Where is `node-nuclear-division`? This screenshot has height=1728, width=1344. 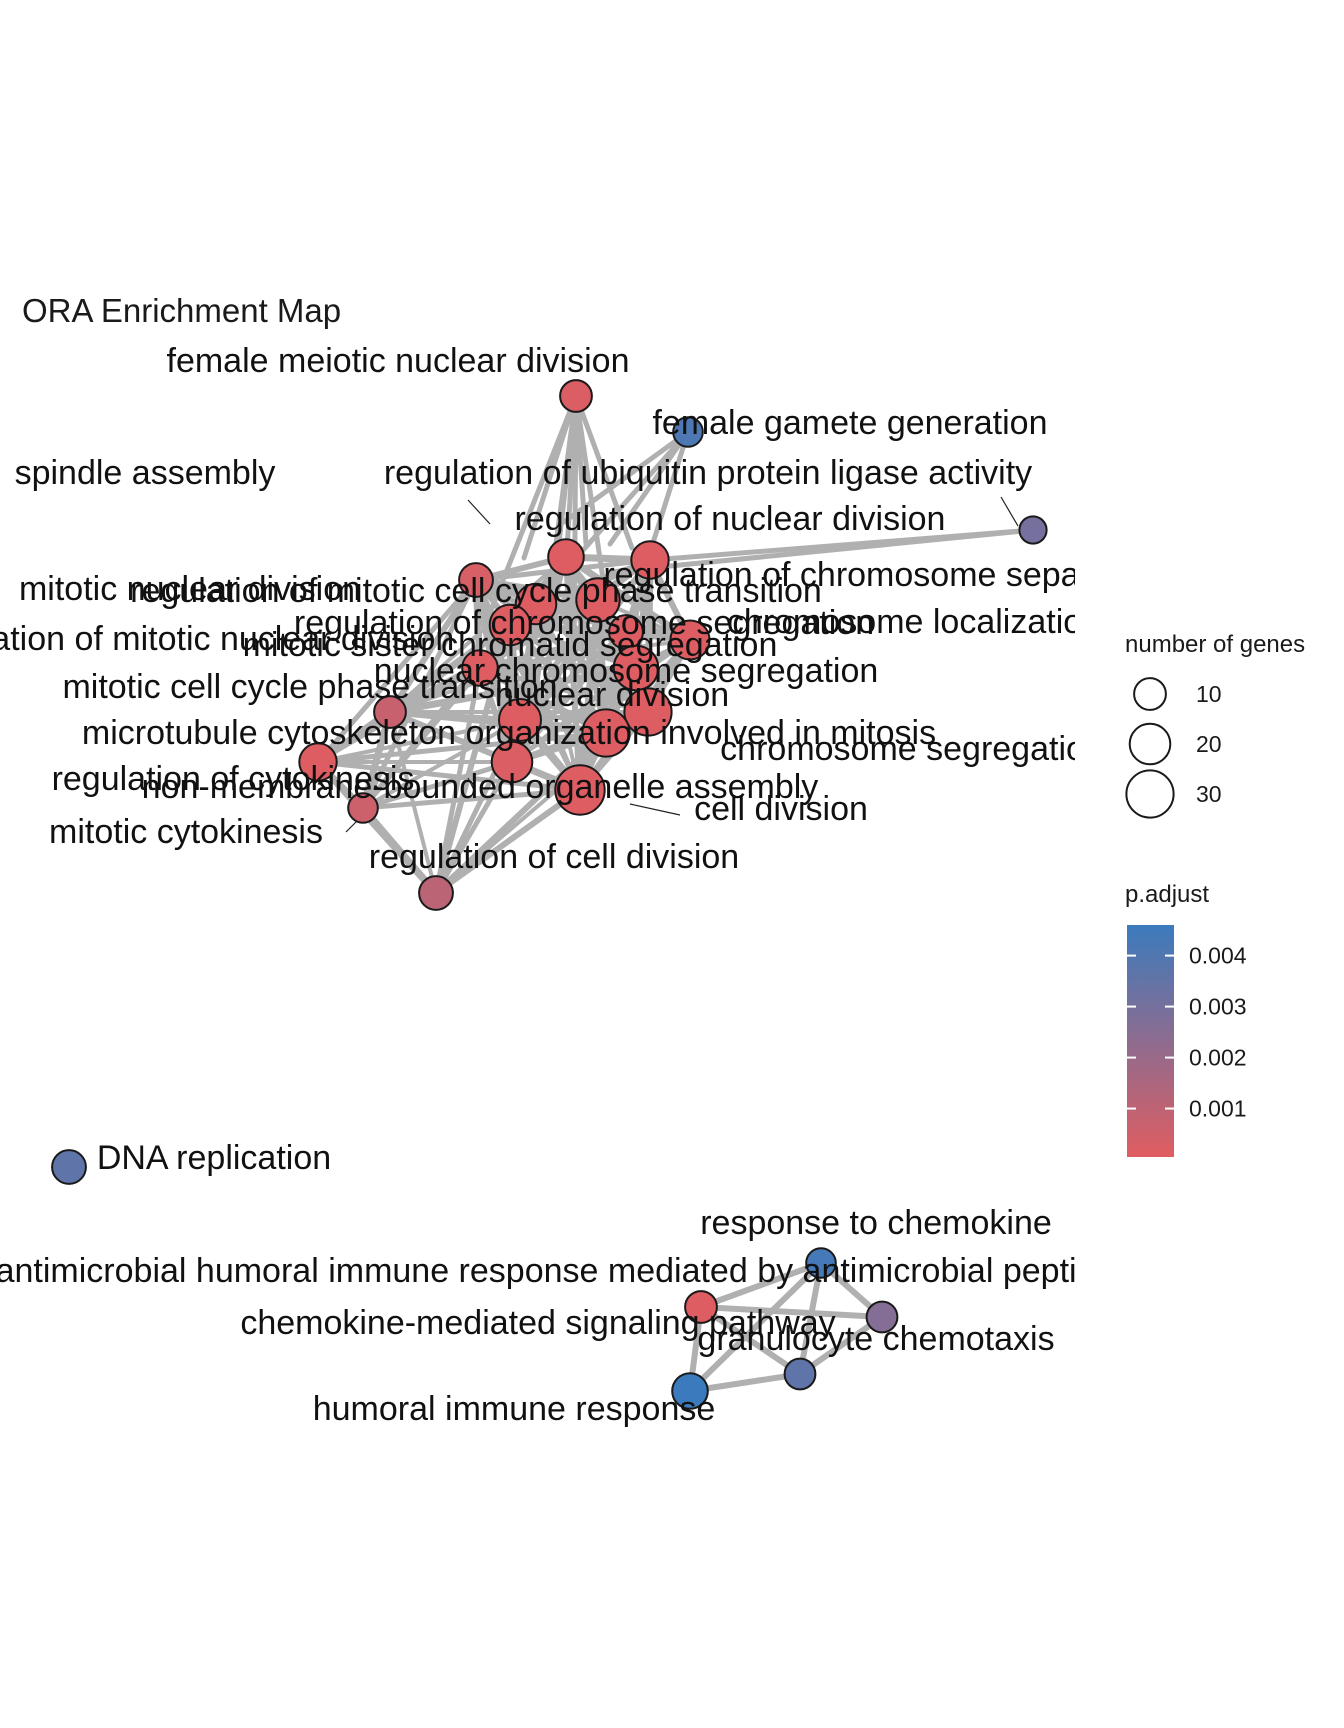 node-nuclear-division is located at coordinates (648, 712).